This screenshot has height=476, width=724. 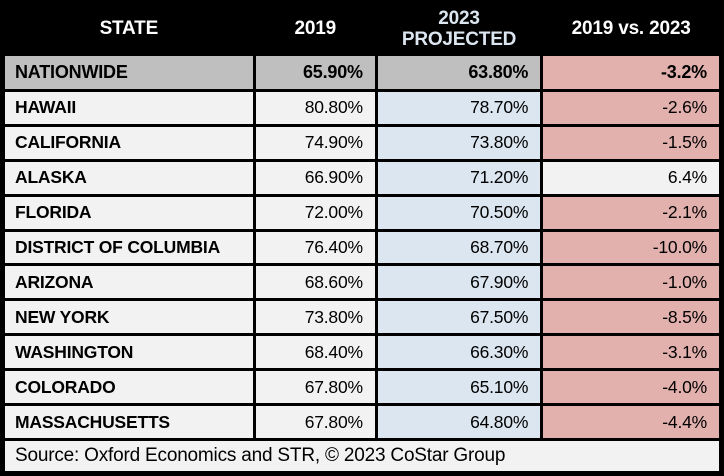 I want to click on delta-cell: -2.6%, so click(x=631, y=108).